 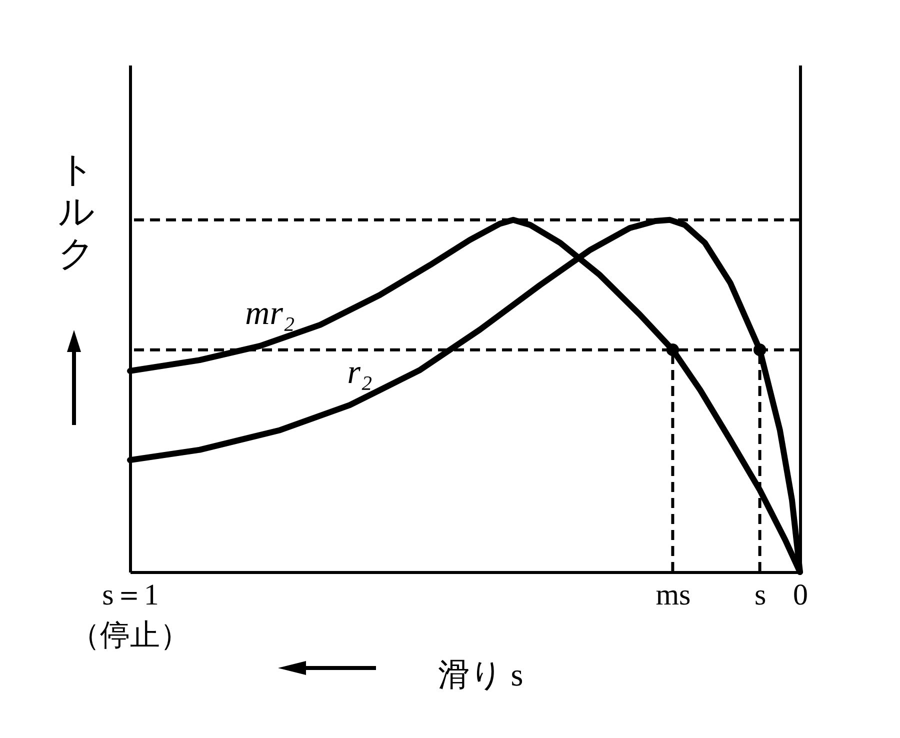 I want to click on x-tick-label: s, so click(x=760, y=595).